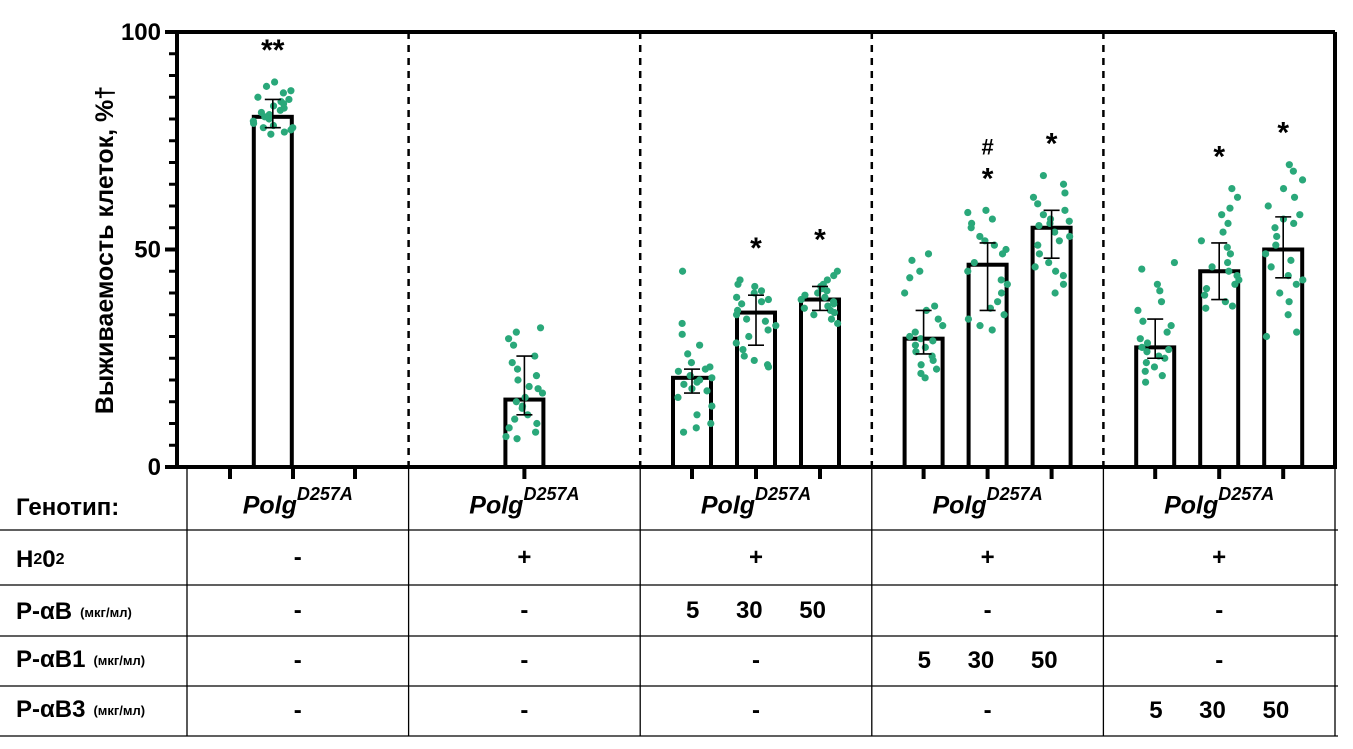  Describe the element at coordinates (273, 50) in the screenshot. I see `annotation-star: **` at that location.